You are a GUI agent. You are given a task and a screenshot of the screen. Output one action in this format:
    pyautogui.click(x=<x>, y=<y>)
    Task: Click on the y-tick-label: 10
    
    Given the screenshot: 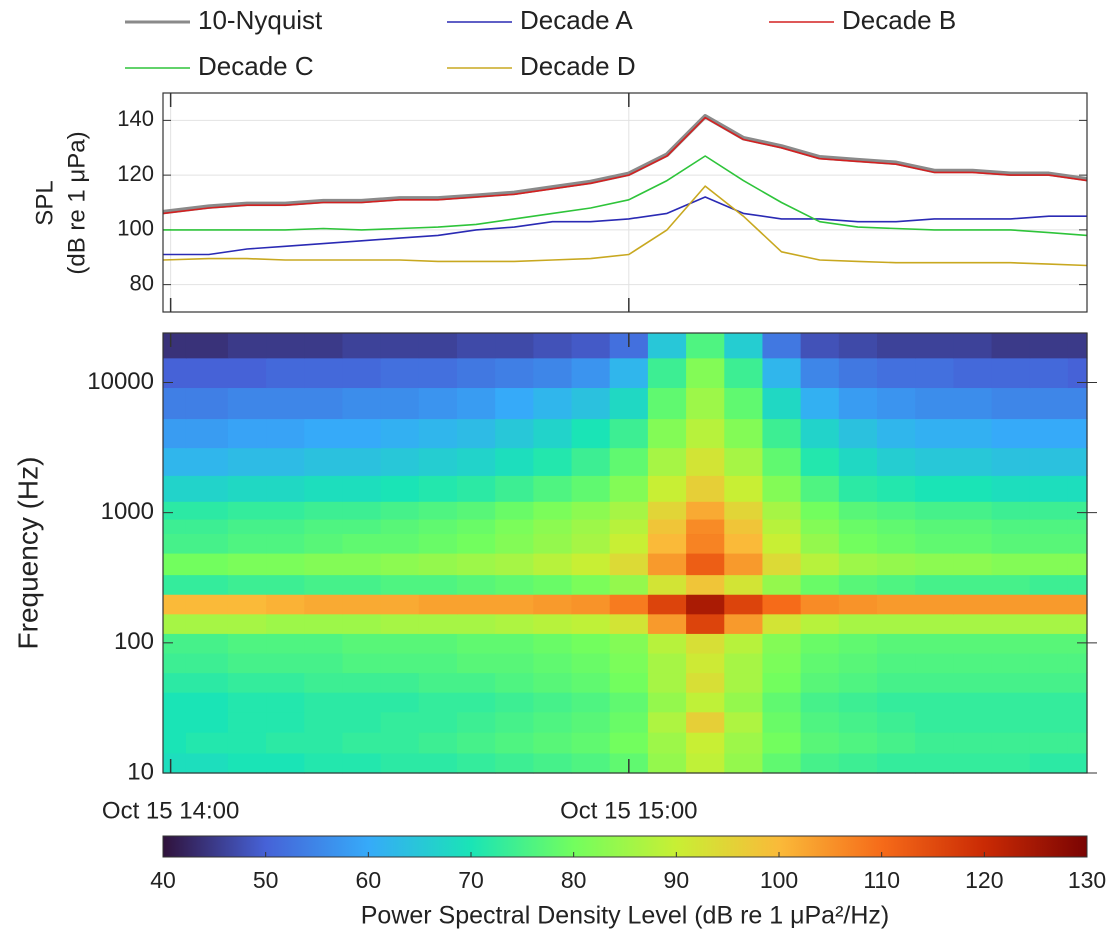 What is the action you would take?
    pyautogui.click(x=140, y=771)
    